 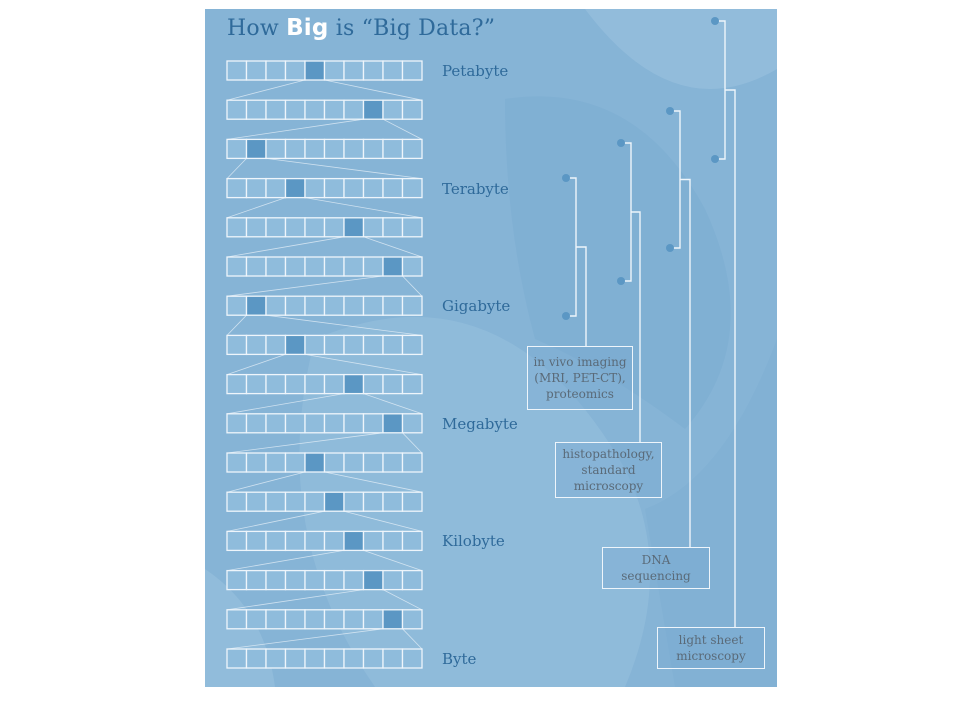 I want to click on page-title: How Big is “Big Data?”, so click(x=361, y=28).